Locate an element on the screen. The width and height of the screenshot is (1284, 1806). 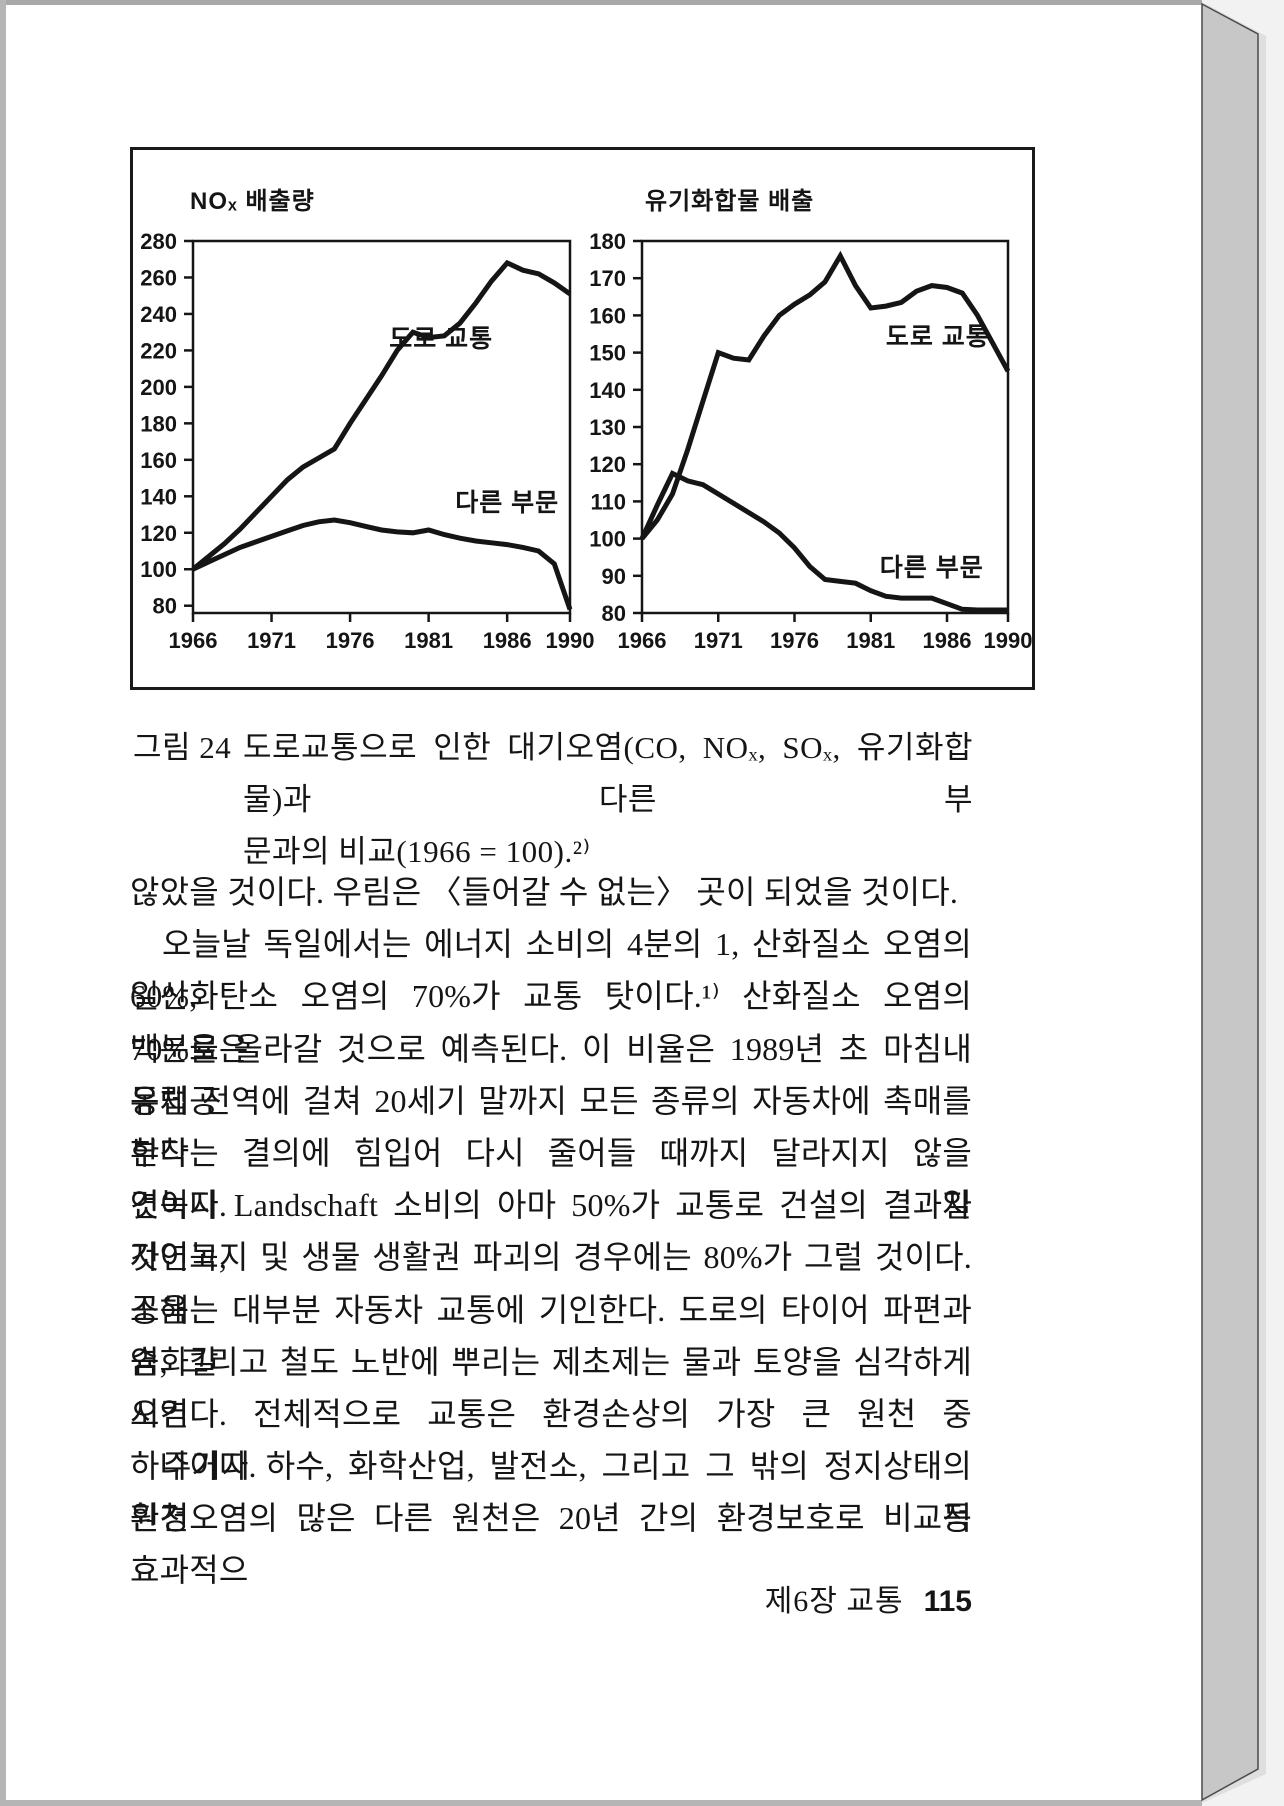
body-text-line: 동체 전역에 걸쳐 20세기 말까지 모든 종류의 자동차에 촉매를 부착 is located at coordinates (551, 1126).